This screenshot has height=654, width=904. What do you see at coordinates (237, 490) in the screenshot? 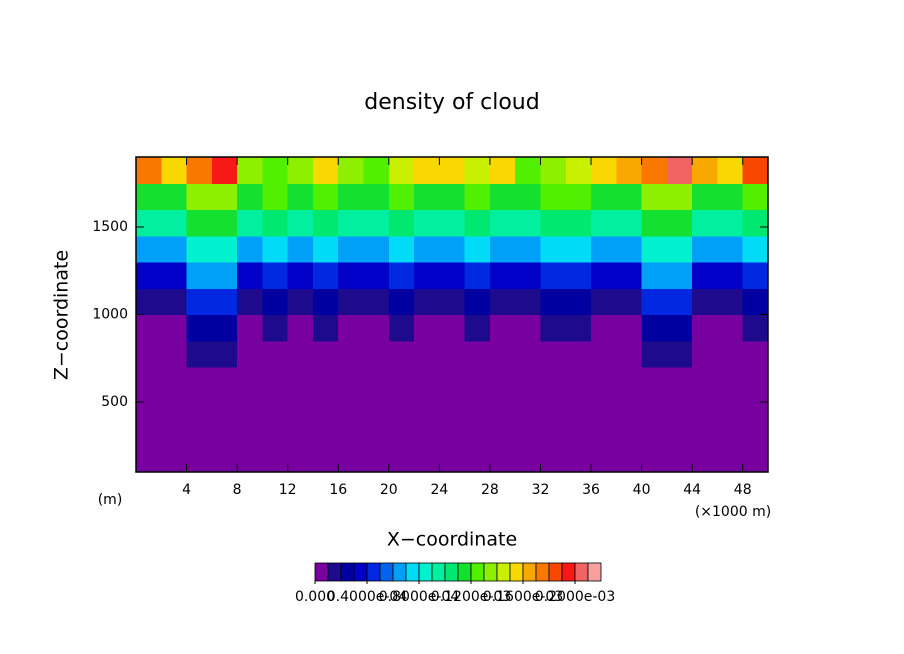
I see `x-tick-label: 8` at bounding box center [237, 490].